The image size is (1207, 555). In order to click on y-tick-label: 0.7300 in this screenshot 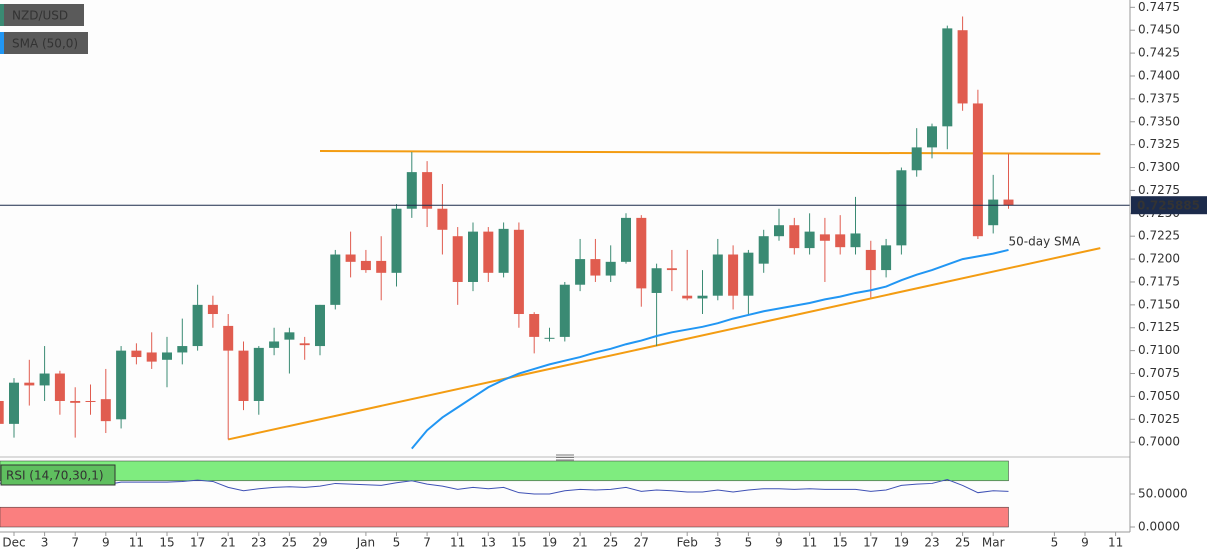, I will do `click(1159, 167)`.